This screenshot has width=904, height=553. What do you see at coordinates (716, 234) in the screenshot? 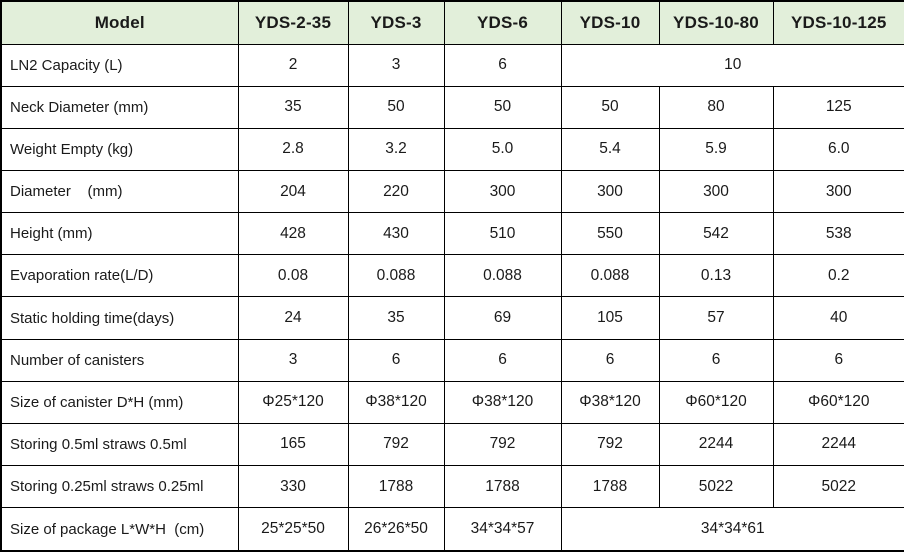
I see `spec-value-cell: 542` at bounding box center [716, 234].